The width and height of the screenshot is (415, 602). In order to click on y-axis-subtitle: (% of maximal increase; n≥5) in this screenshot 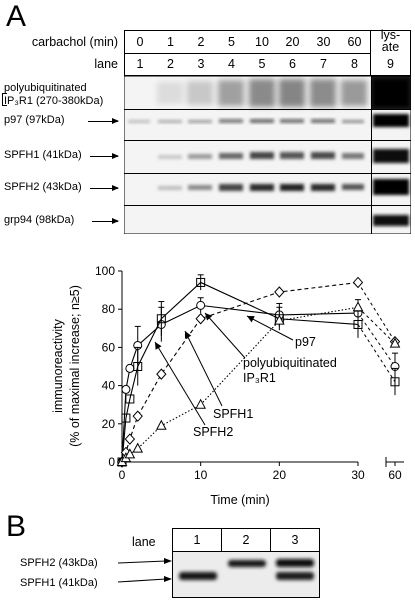, I will do `click(75, 366)`.